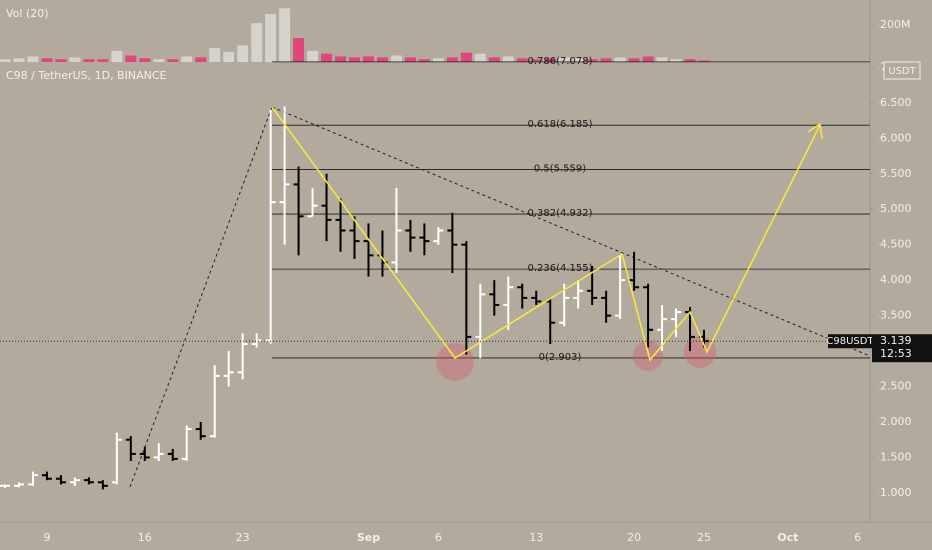  What do you see at coordinates (896, 386) in the screenshot?
I see `y-tick-label: 2.500` at bounding box center [896, 386].